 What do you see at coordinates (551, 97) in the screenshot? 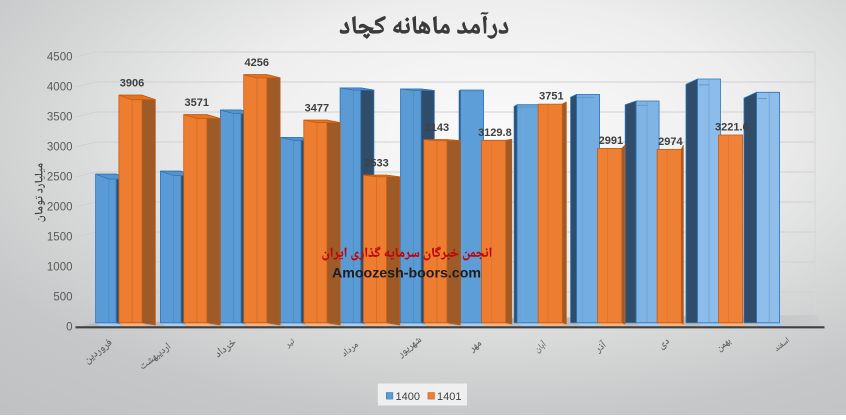
I see `svg-text: 3751` at bounding box center [551, 97].